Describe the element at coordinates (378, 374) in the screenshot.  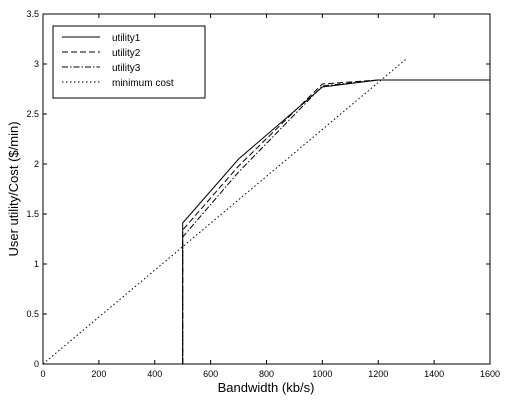
I see `x-tick-label: 1200` at that location.